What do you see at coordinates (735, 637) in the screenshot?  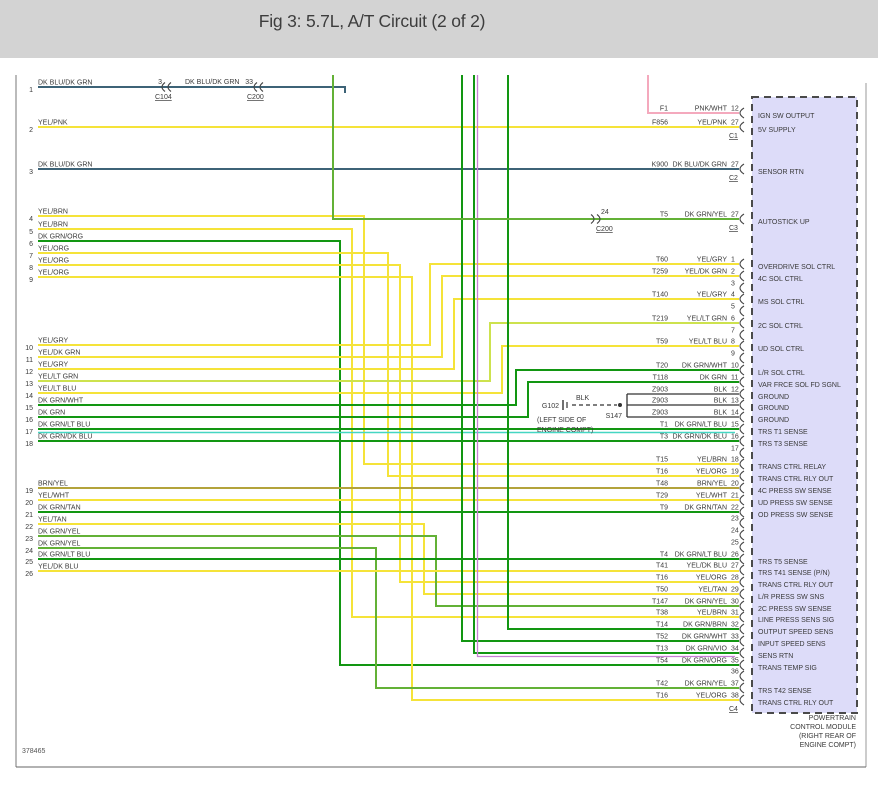 I see `pin-number: 33` at bounding box center [735, 637].